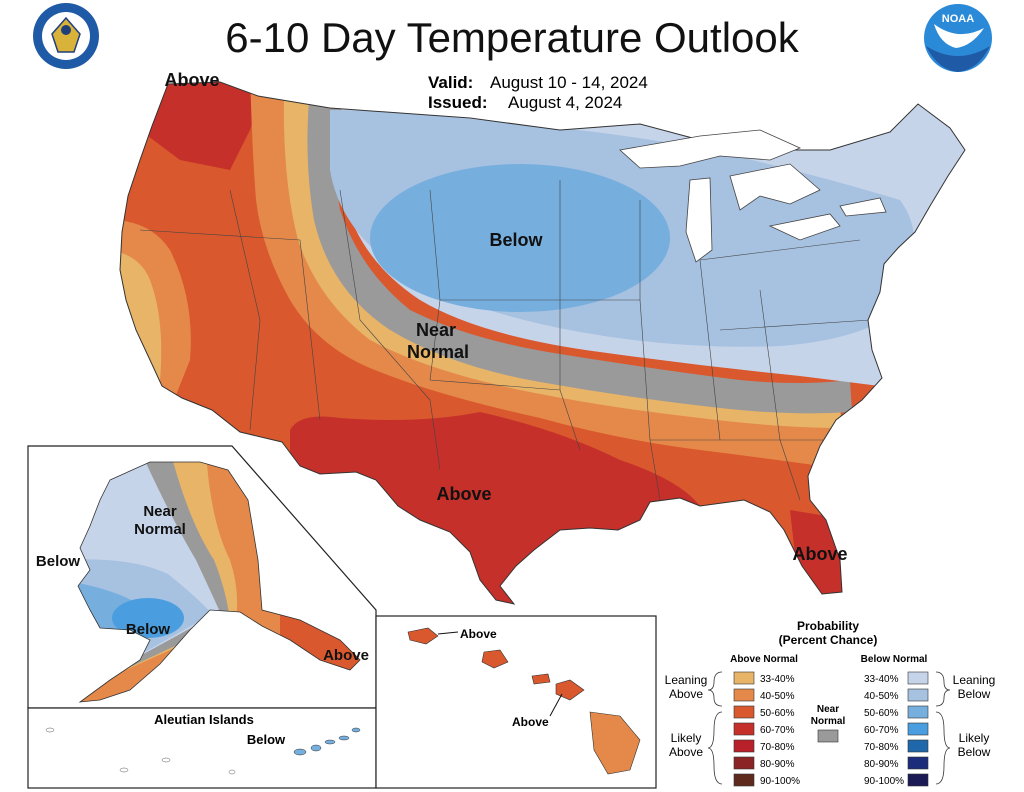  Describe the element at coordinates (881, 764) in the screenshot. I see `legend-below-range-label: 80-90%` at that location.